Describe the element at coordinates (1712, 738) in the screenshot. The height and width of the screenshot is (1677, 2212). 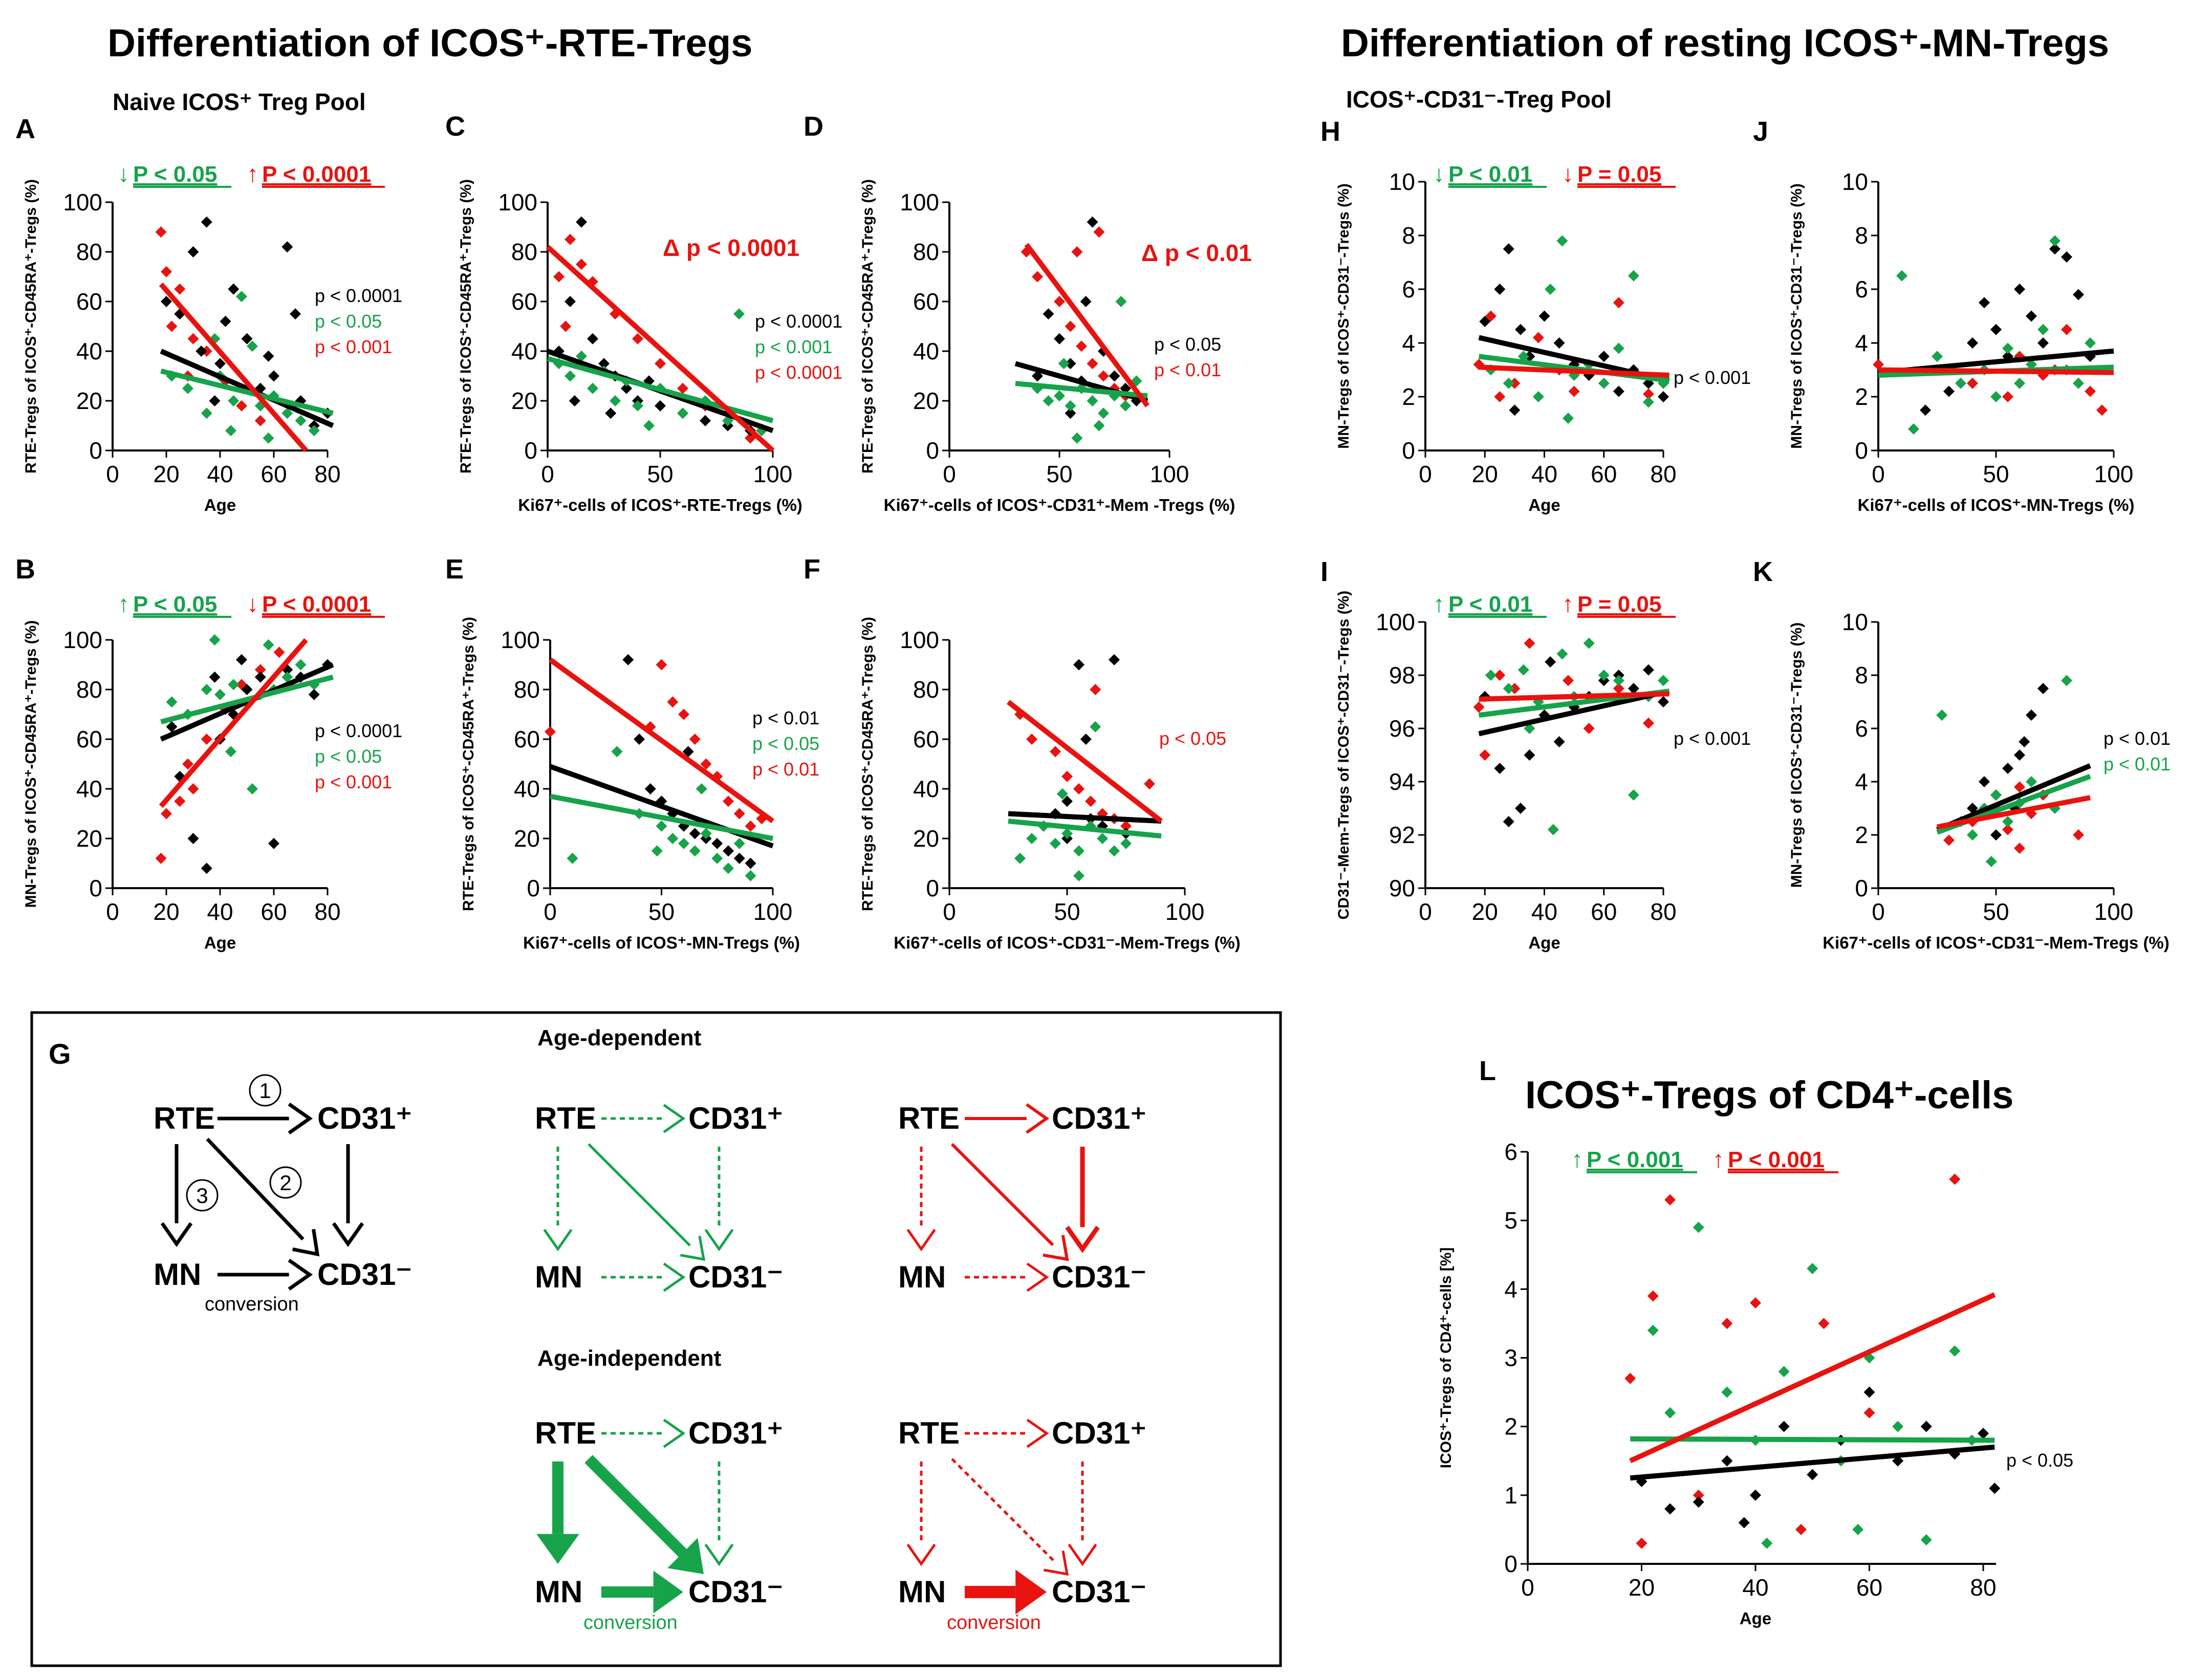
I see `p-value-text: p < 0.001` at that location.